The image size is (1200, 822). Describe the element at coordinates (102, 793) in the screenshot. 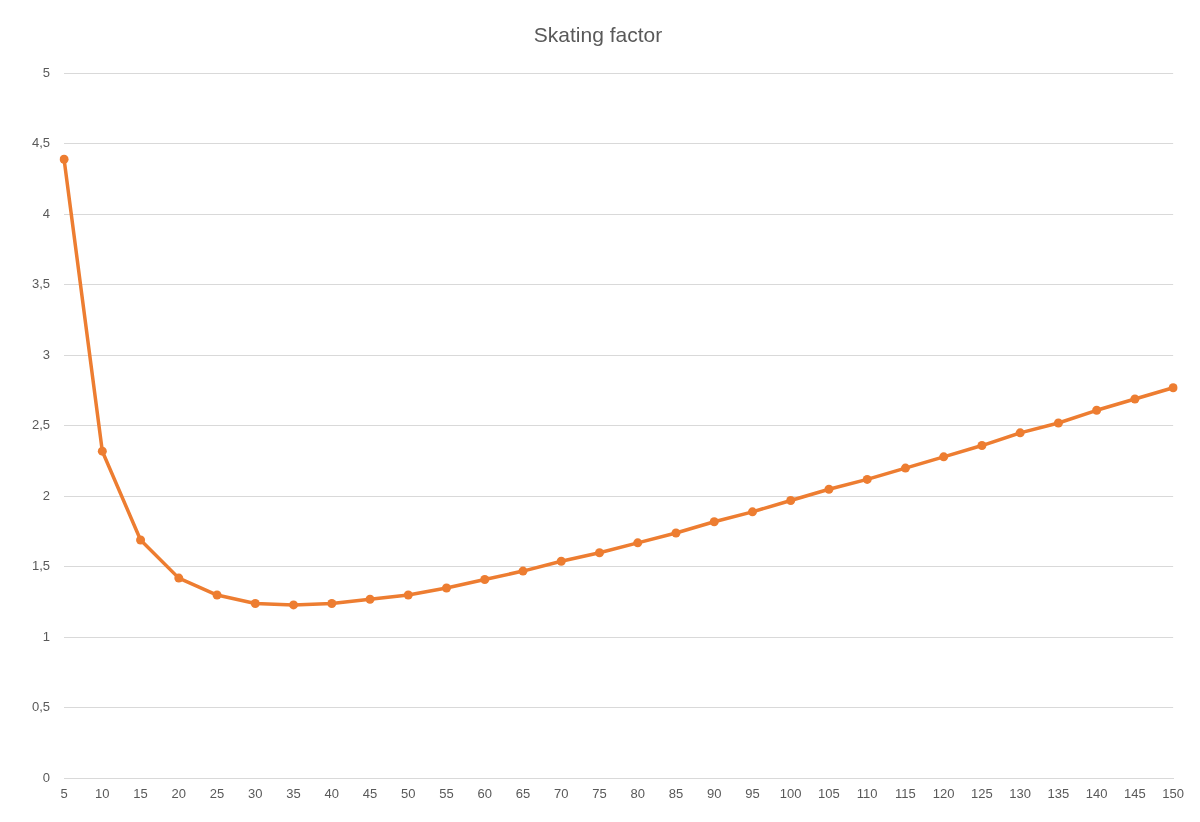

I see `x-tick-label: 10` at that location.